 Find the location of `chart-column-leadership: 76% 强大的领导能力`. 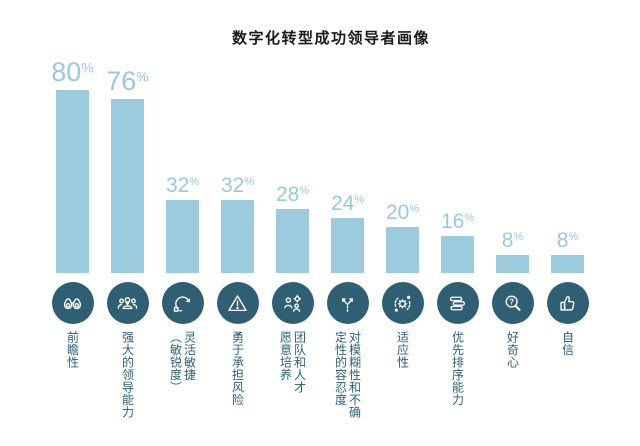

chart-column-leadership: 76% 强大的领导能力 is located at coordinates (127, 238).